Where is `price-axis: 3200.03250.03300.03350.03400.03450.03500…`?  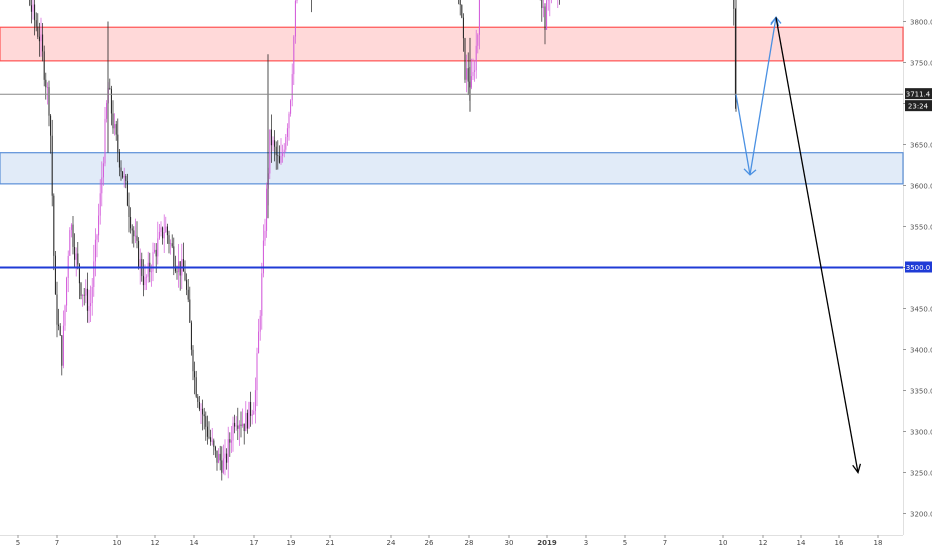 price-axis: 3200.03250.03300.03350.03400.03450.03500… is located at coordinates (917, 259).